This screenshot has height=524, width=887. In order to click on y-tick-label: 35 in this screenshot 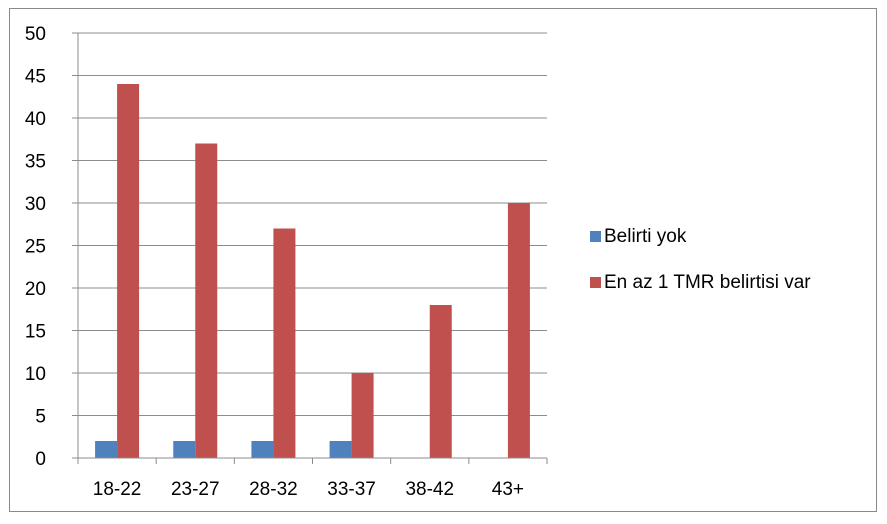, I will do `click(35, 162)`.